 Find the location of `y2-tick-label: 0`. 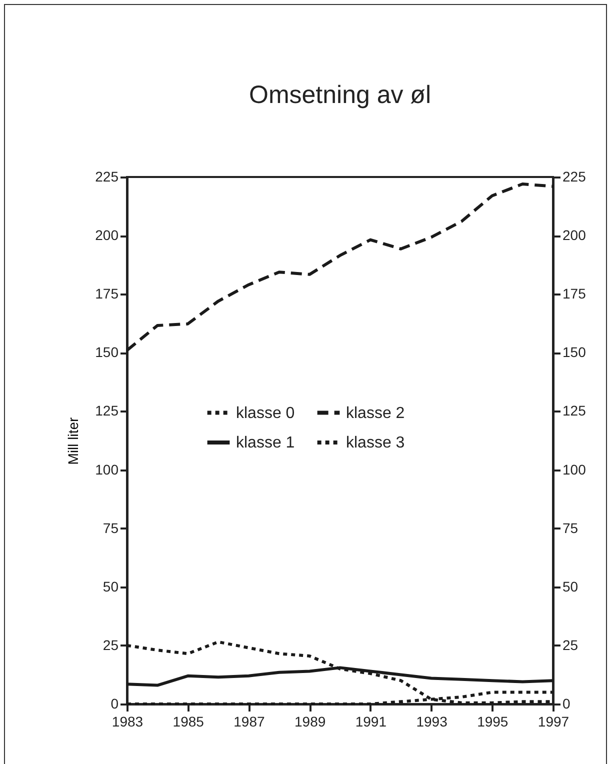

y2-tick-label: 0 is located at coordinates (566, 704).